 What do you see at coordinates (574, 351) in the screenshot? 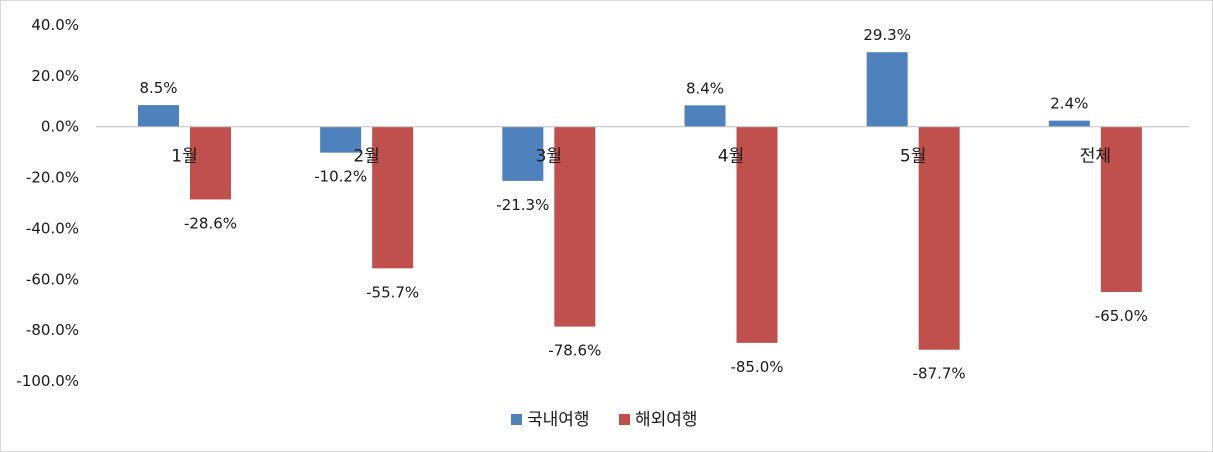
I see `data-label: -78.6%` at bounding box center [574, 351].